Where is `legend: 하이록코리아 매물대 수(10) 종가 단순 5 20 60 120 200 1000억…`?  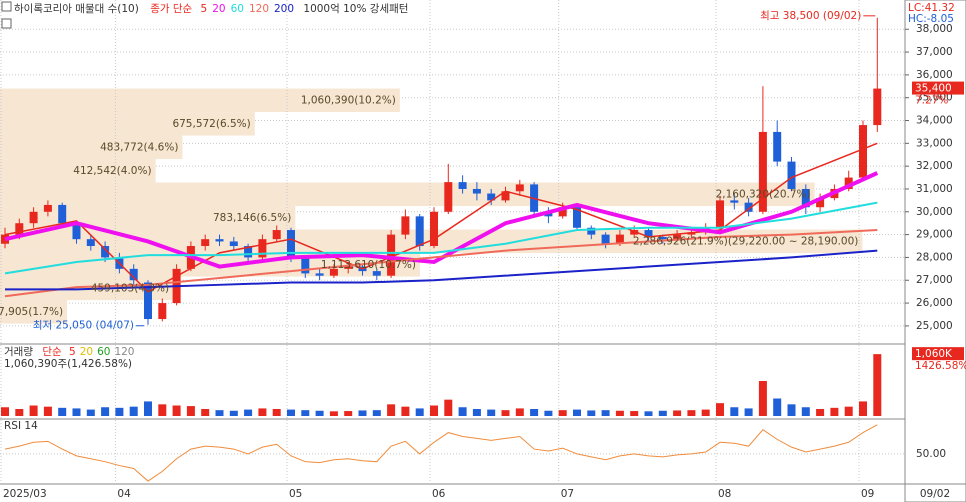
legend: 하이록코리아 매물대 수(10) 종가 단순 5 20 60 120 200 1000억… is located at coordinates (211, 8).